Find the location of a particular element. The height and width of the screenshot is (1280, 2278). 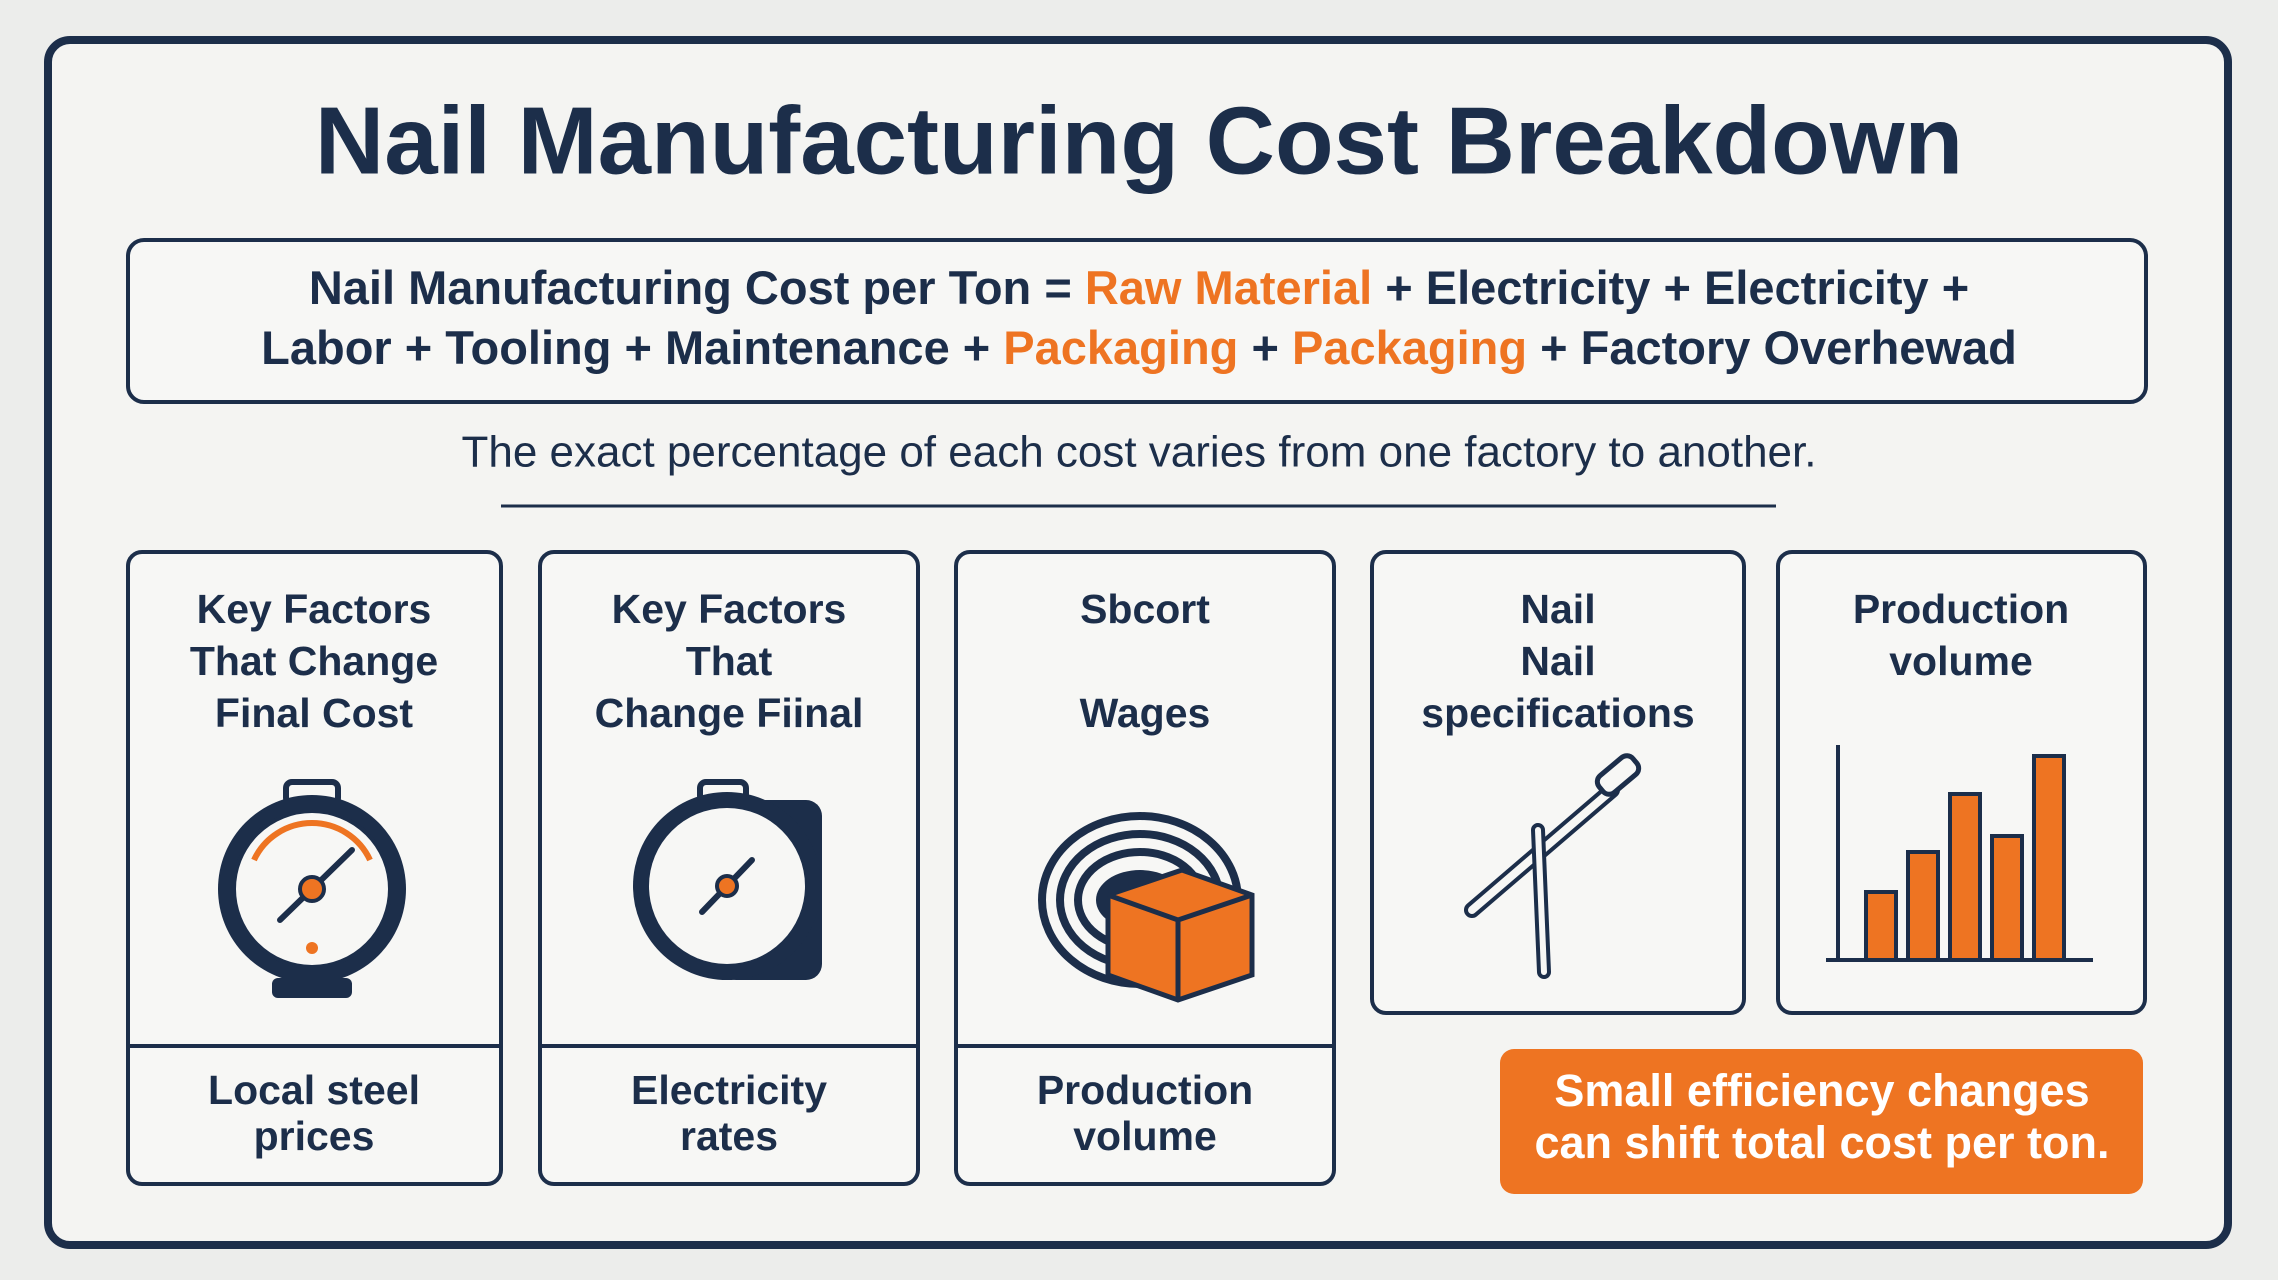

formula-term: Nail Manufacturing Cost per Ton = is located at coordinates (690, 287).